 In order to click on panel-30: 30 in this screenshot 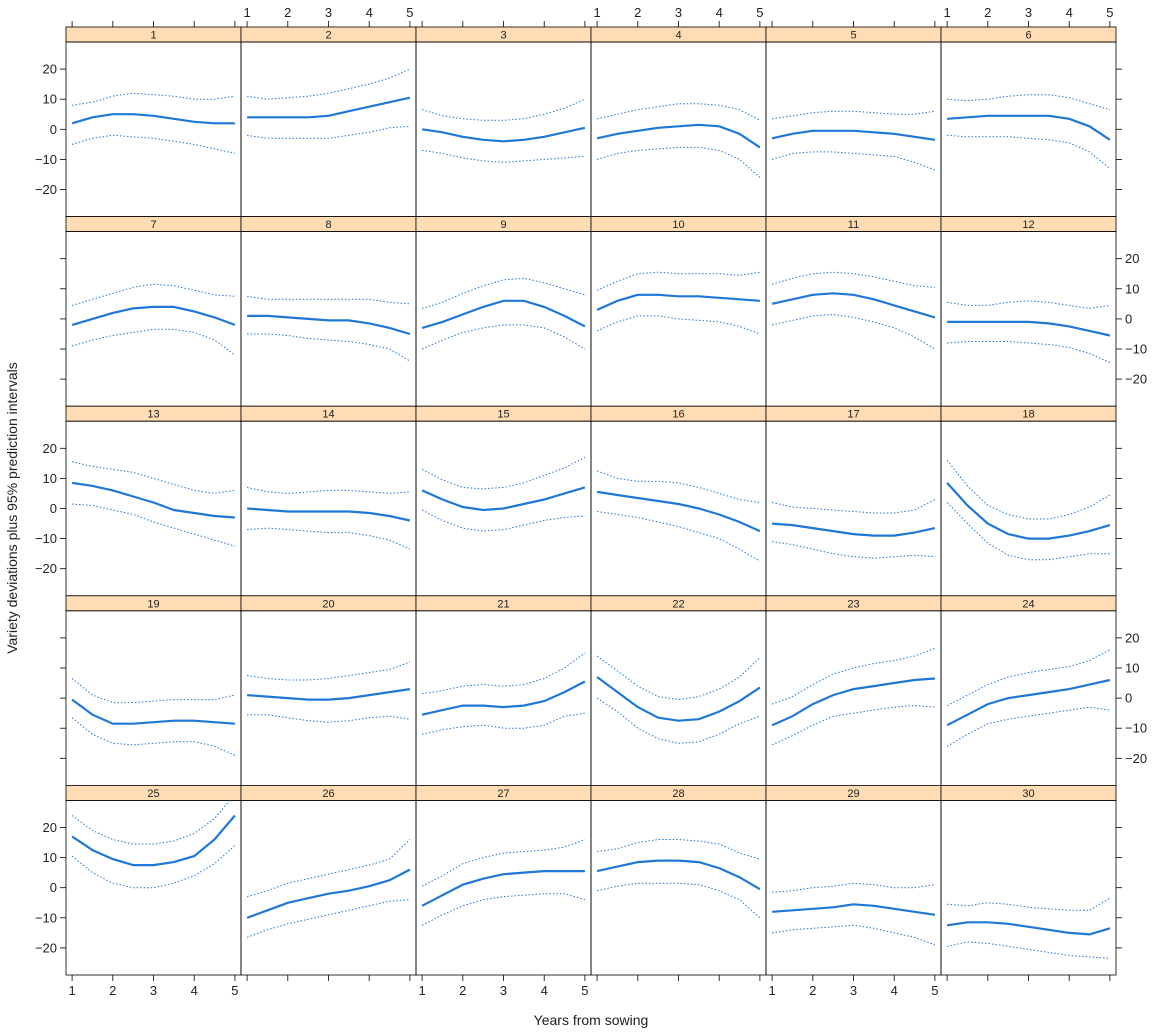, I will do `click(1028, 880)`.